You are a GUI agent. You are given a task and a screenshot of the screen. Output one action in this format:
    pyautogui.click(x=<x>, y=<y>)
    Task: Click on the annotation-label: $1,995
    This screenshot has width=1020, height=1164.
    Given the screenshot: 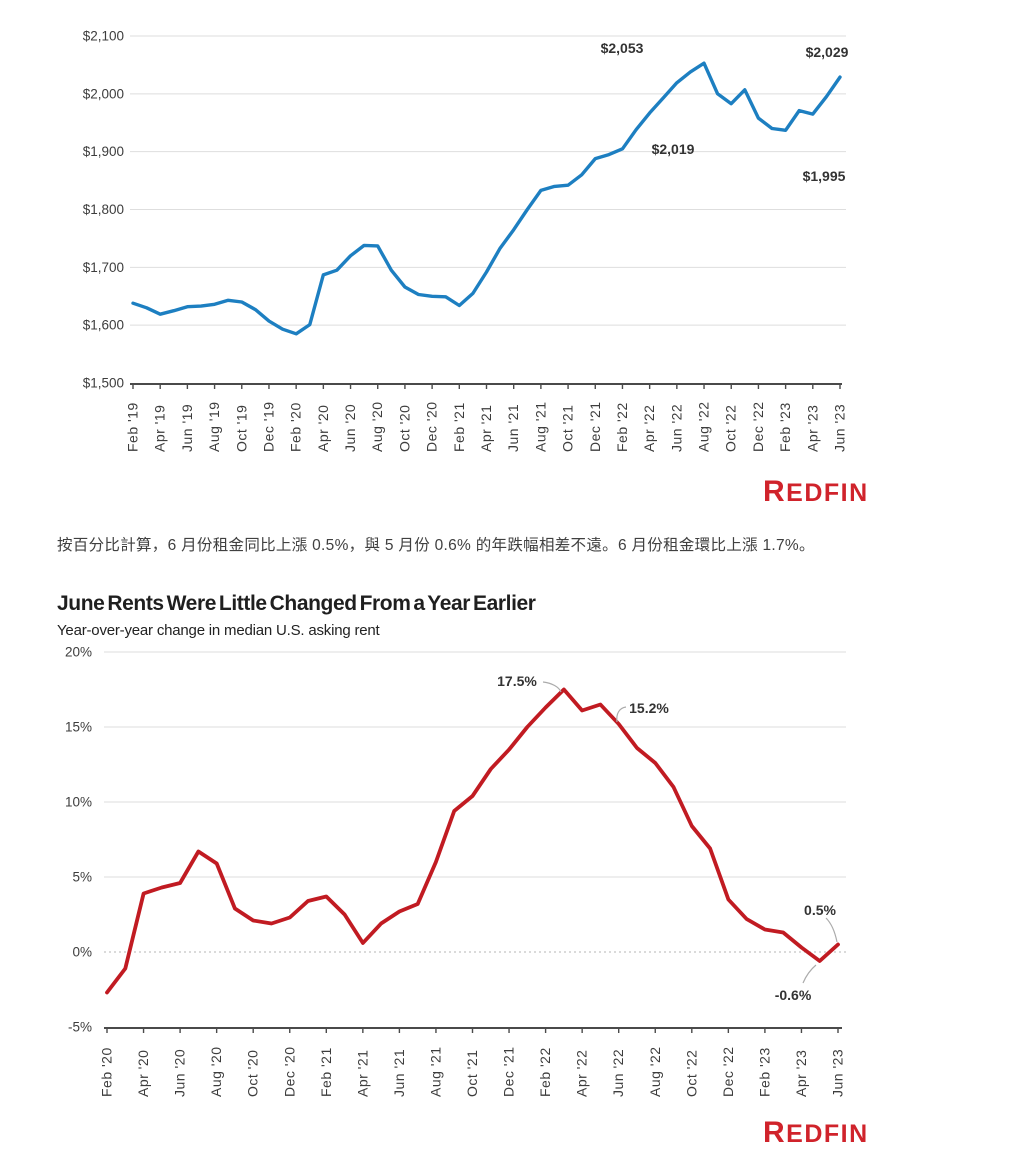 What is the action you would take?
    pyautogui.click(x=824, y=176)
    